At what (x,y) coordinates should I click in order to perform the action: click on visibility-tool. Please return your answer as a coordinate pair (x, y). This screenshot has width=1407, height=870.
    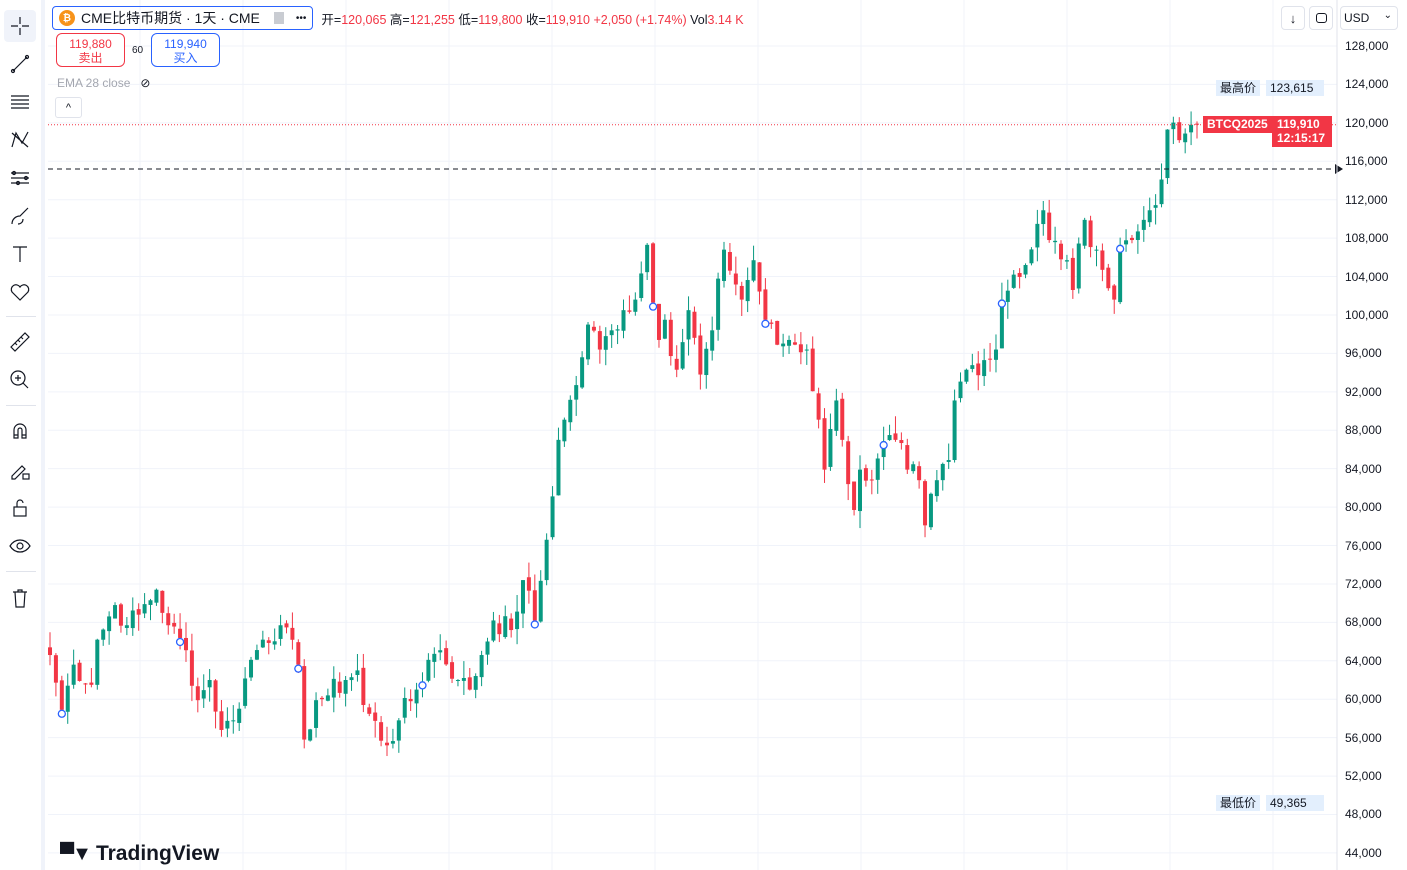
    Looking at the image, I should click on (20, 546).